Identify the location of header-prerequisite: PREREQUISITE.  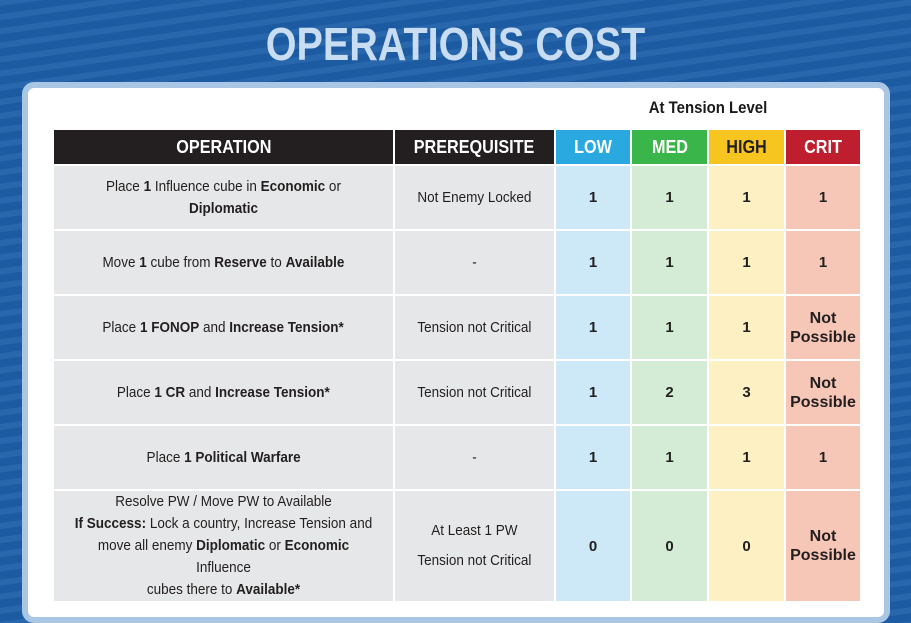
(474, 147).